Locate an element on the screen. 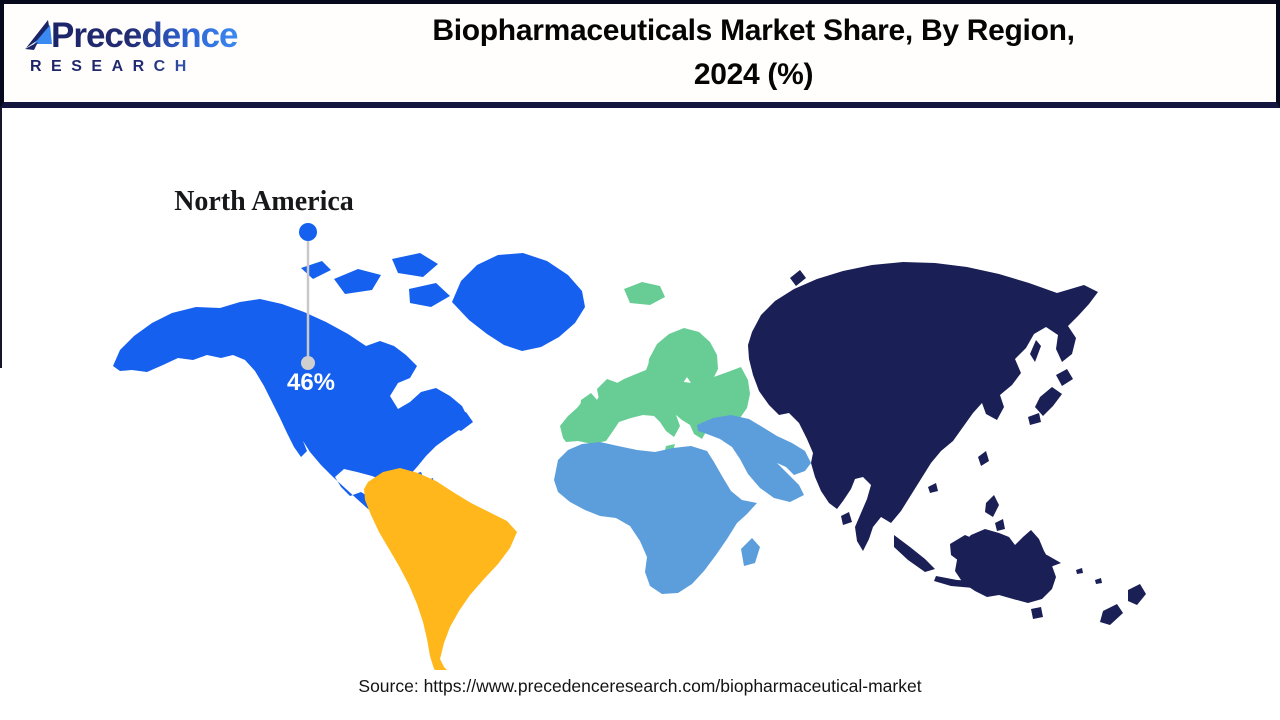  callout-end-dot is located at coordinates (308, 363).